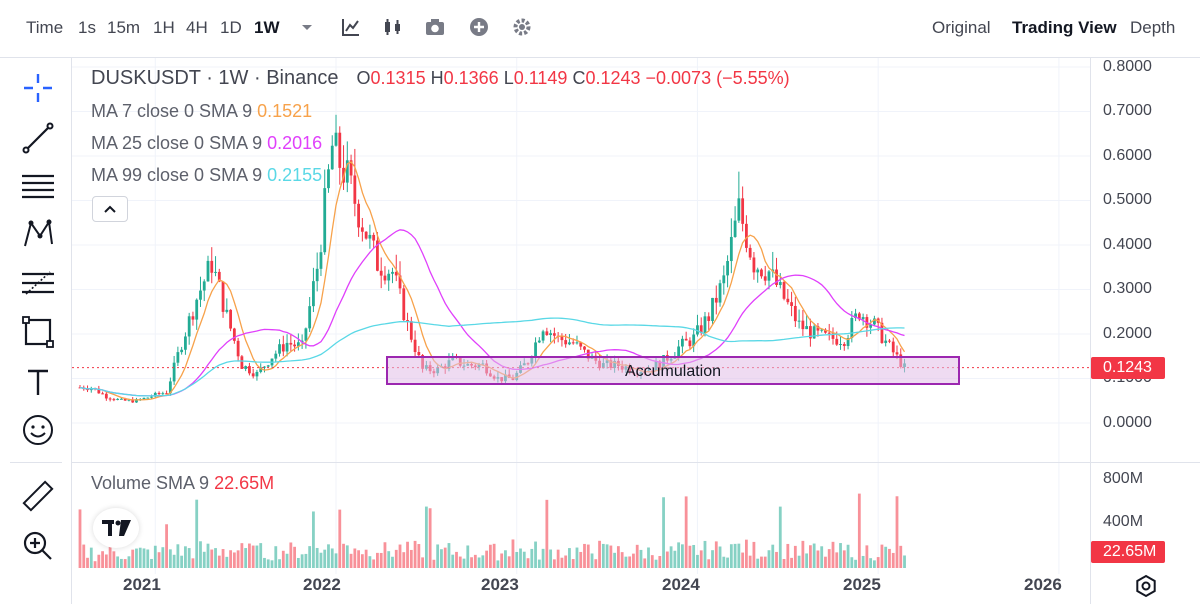 The height and width of the screenshot is (604, 1200). I want to click on ma7-legend: MA 7 close 0 SMA 9 0.1521, so click(201, 111).